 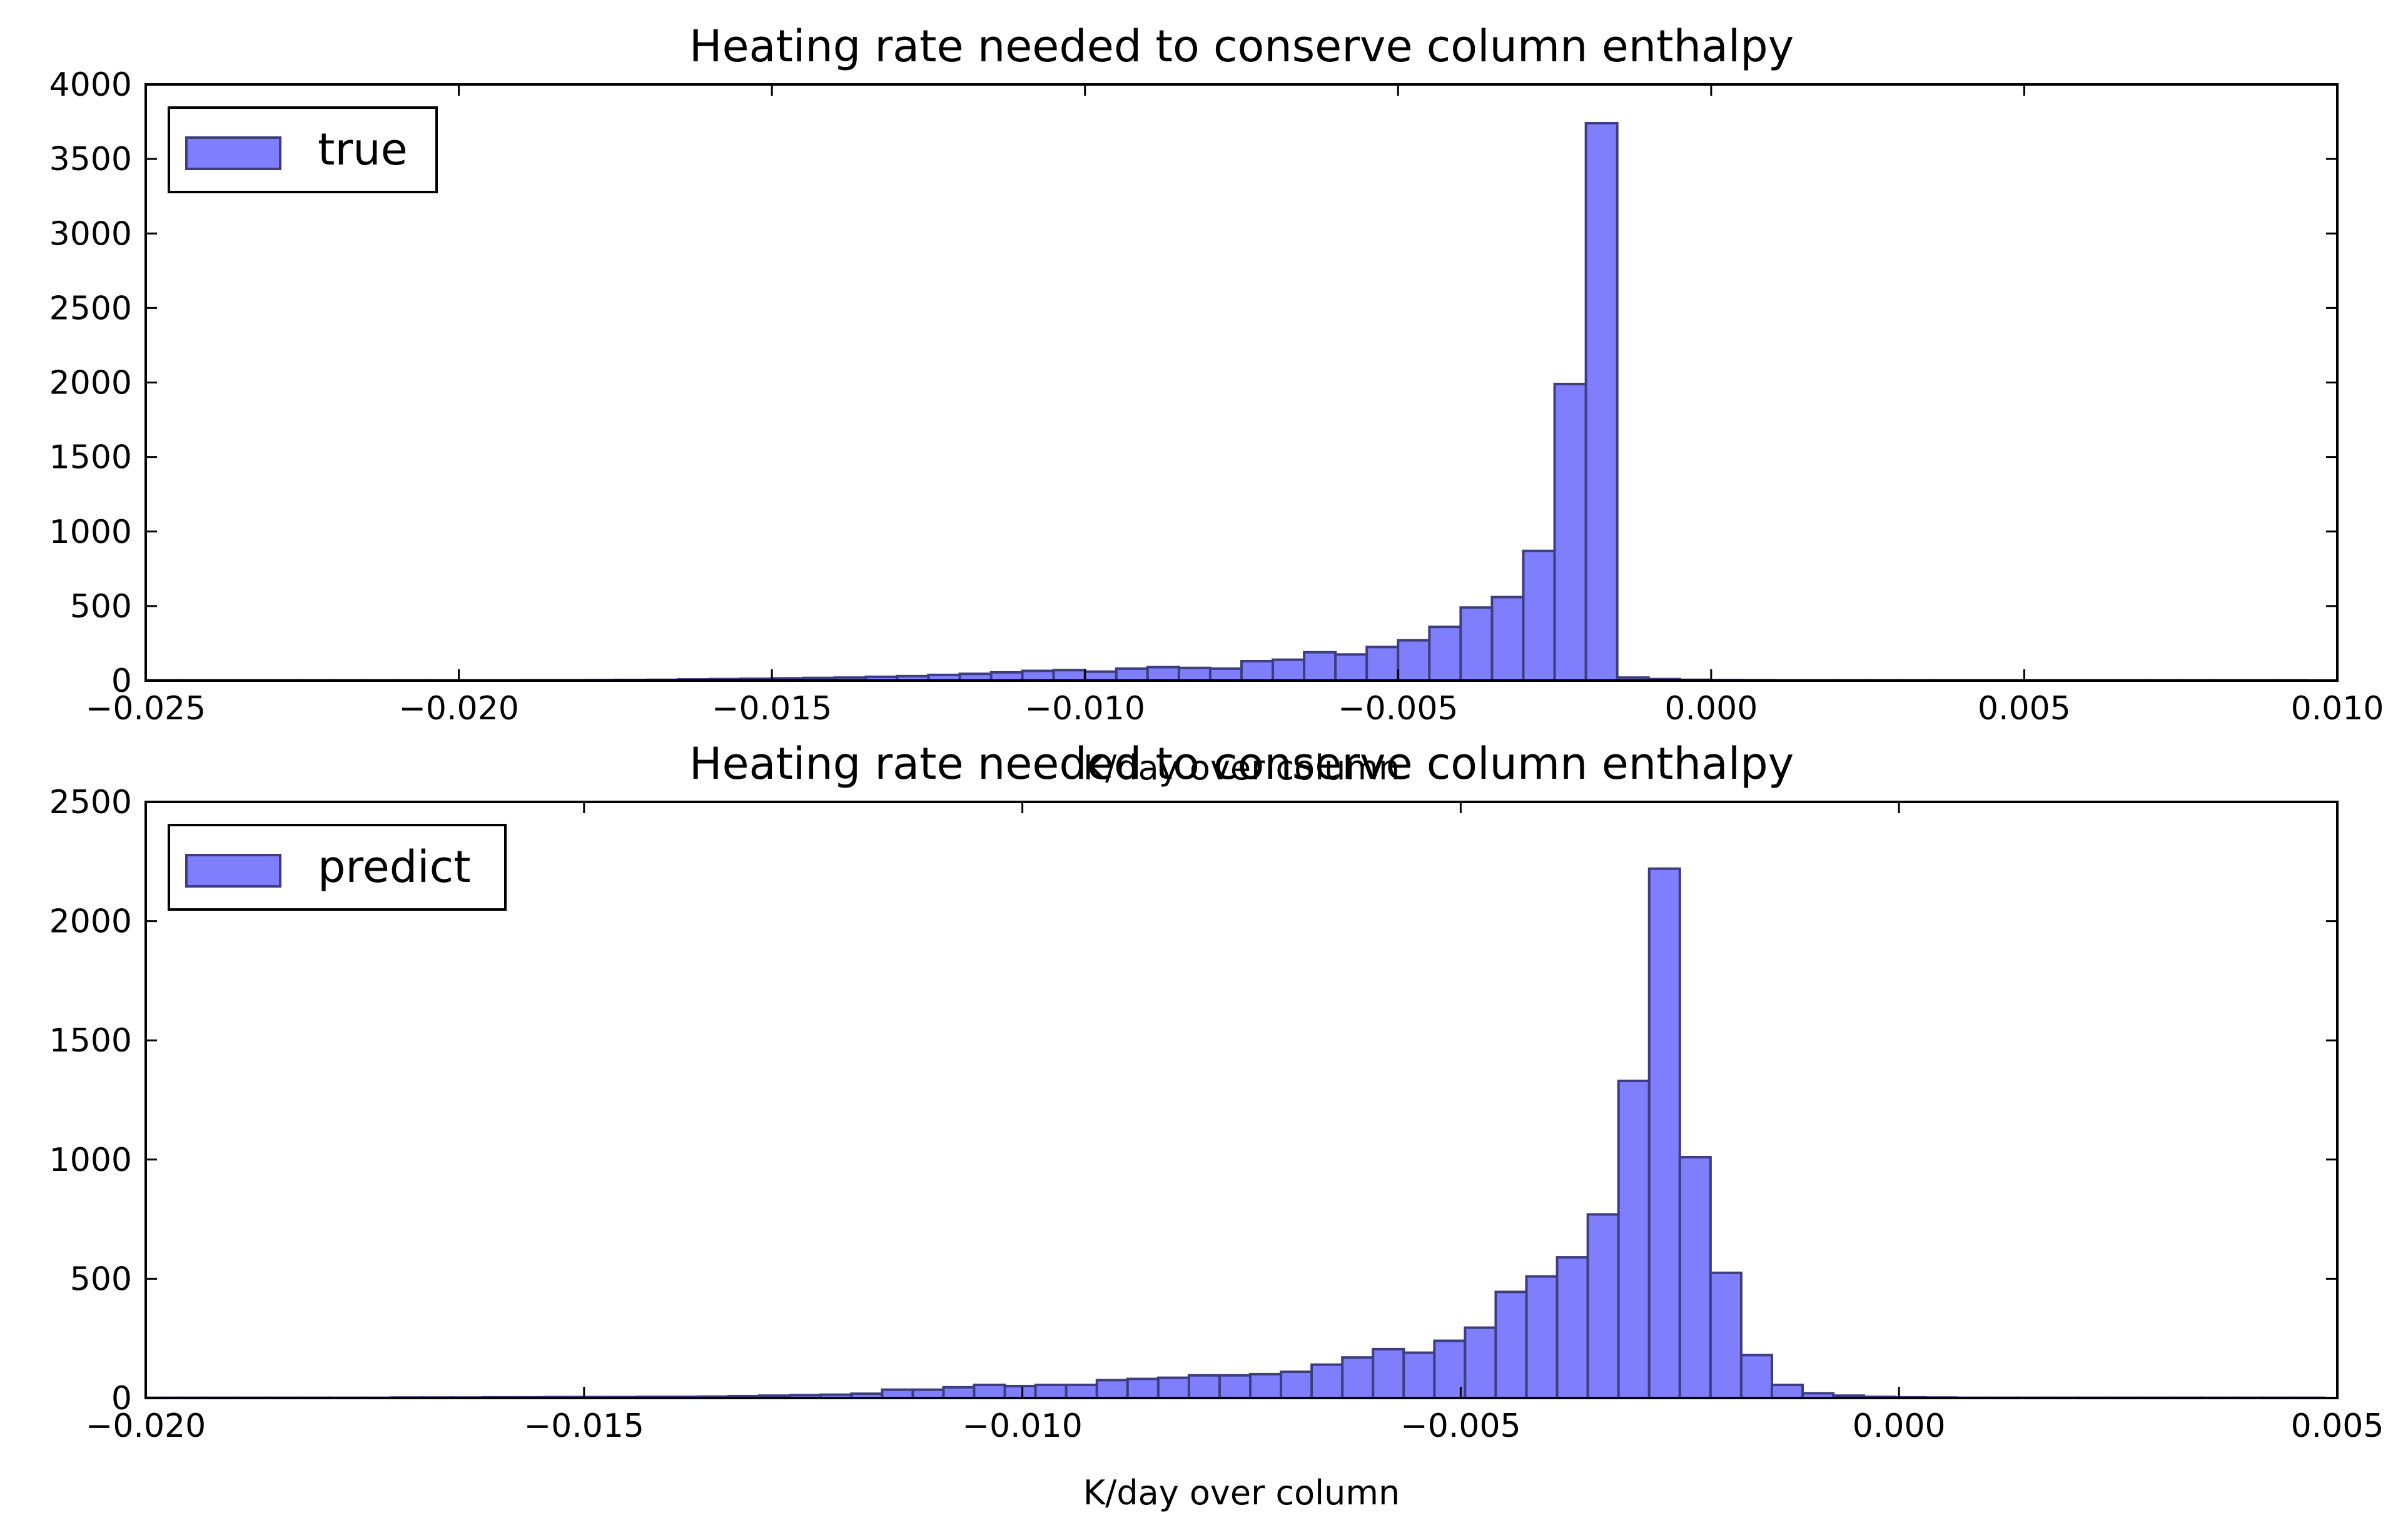 I want to click on x-tick-label: −0.025, so click(x=146, y=709).